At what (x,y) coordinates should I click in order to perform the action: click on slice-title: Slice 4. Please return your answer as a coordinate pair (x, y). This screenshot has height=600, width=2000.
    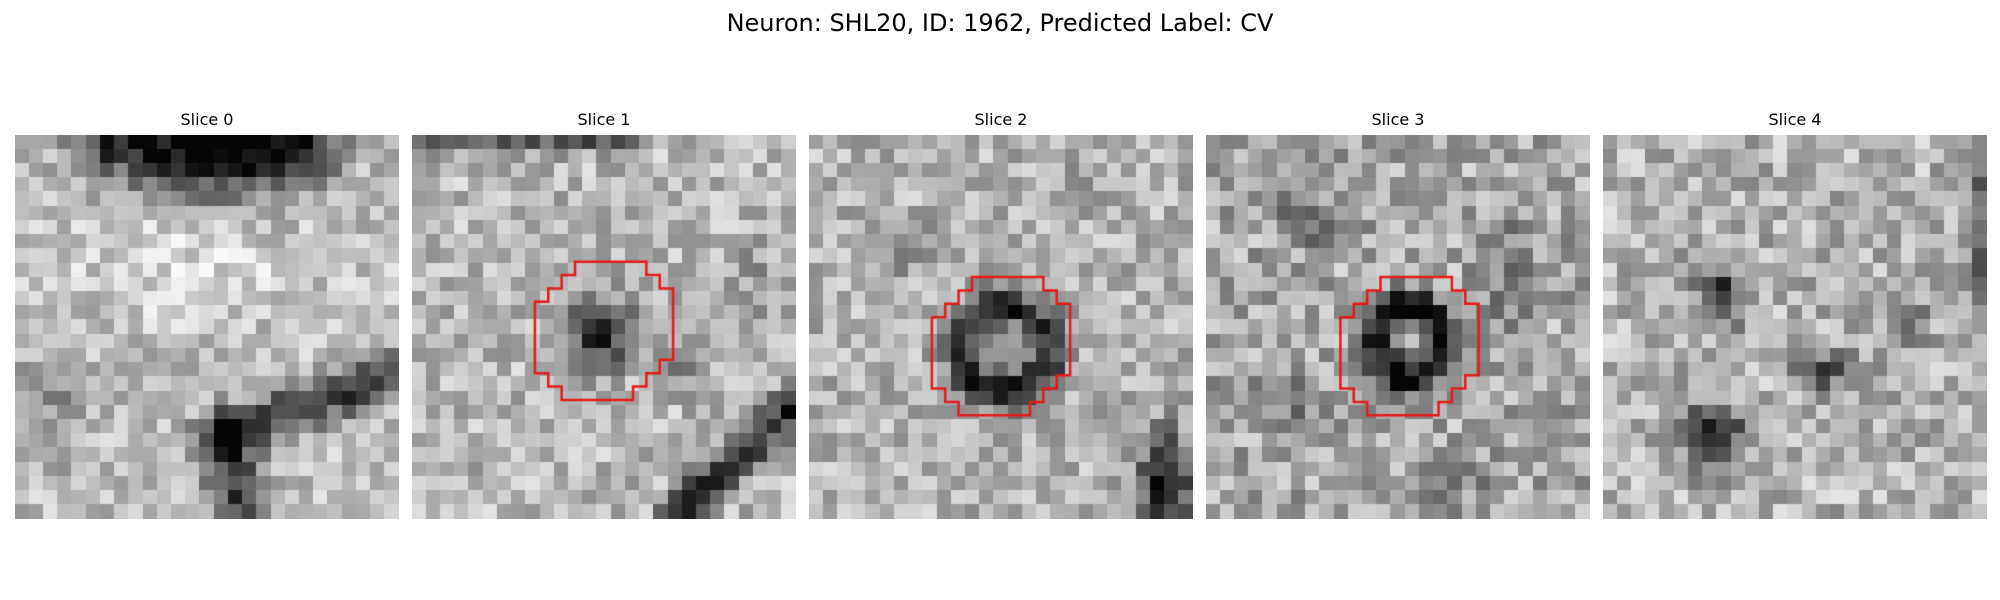
    Looking at the image, I should click on (1795, 119).